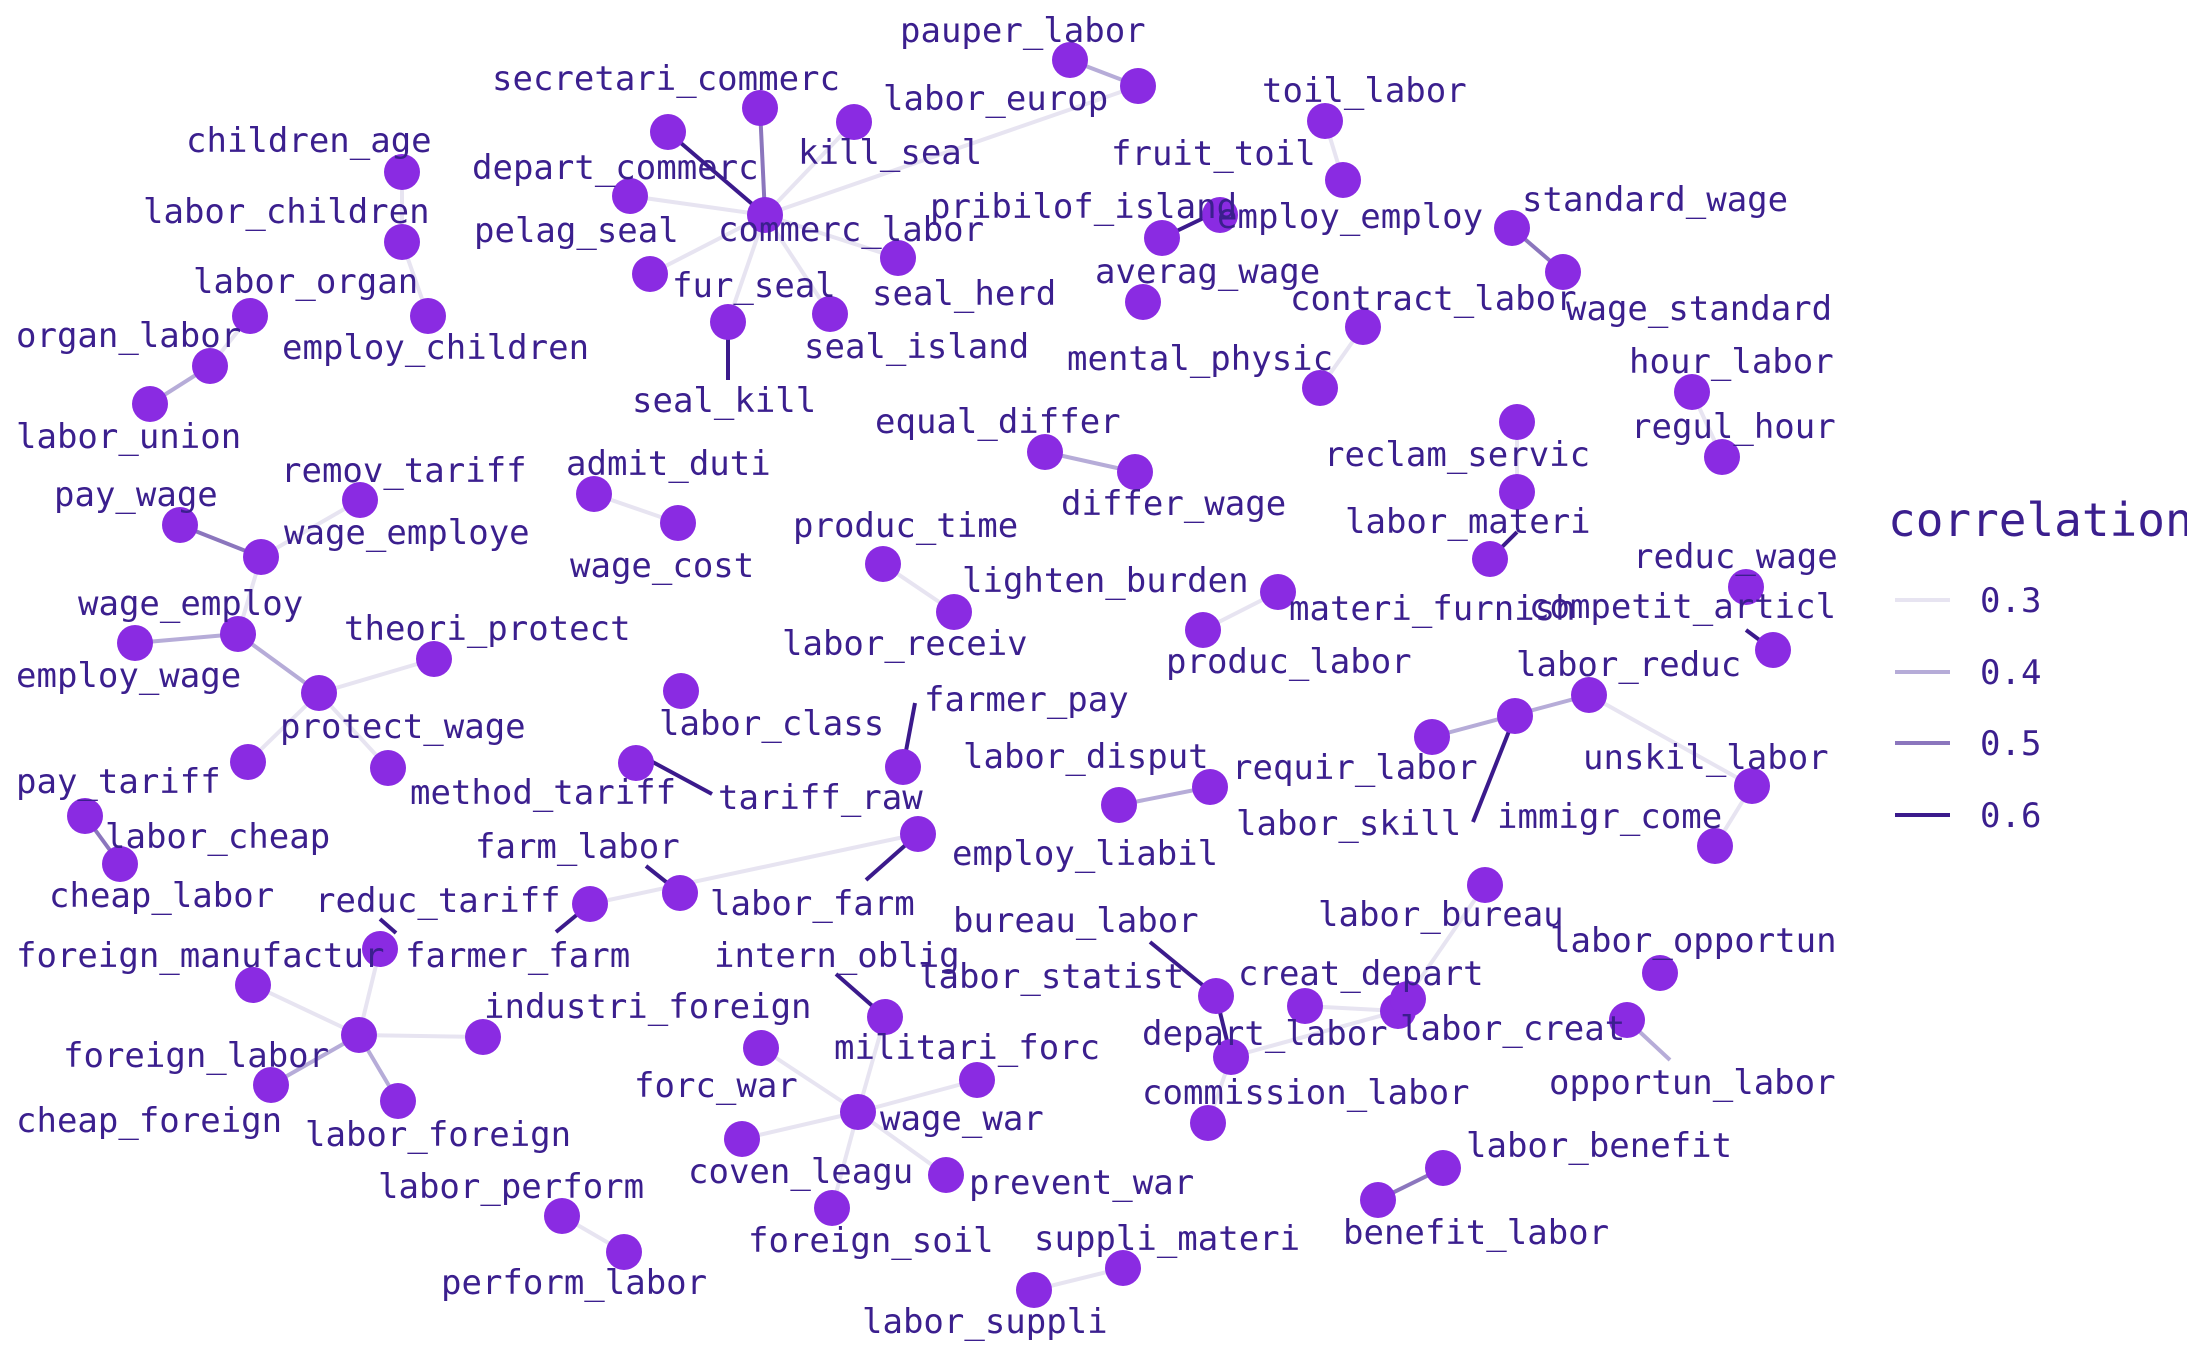 The width and height of the screenshot is (2187, 1351). I want to click on node-pauper_labor, so click(1070, 60).